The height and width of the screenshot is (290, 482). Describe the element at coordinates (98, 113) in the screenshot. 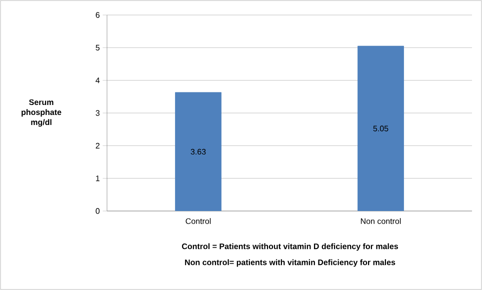

I see `y-tick-label: 3` at that location.